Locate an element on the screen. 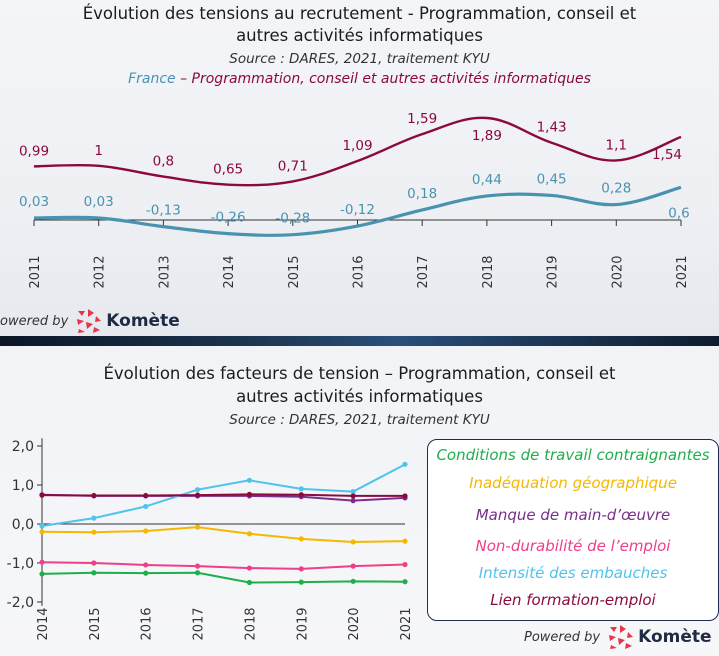 The width and height of the screenshot is (719, 656). data-label-france: -0,12 is located at coordinates (357, 210).